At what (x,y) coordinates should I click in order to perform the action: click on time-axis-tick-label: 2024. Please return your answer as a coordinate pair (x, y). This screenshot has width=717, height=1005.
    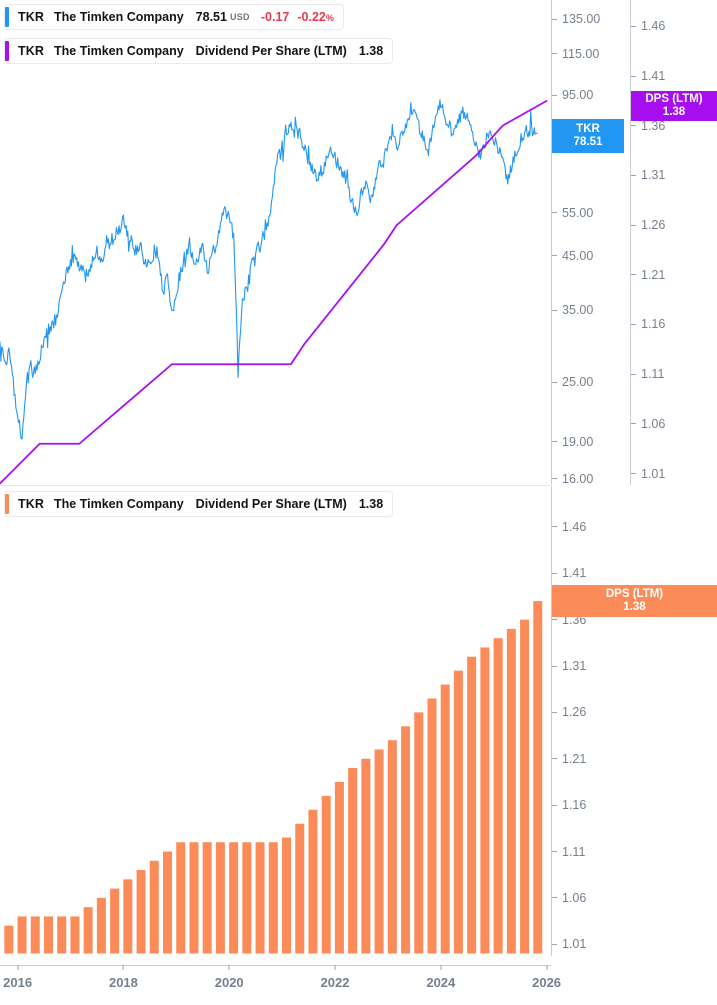
    Looking at the image, I should click on (441, 982).